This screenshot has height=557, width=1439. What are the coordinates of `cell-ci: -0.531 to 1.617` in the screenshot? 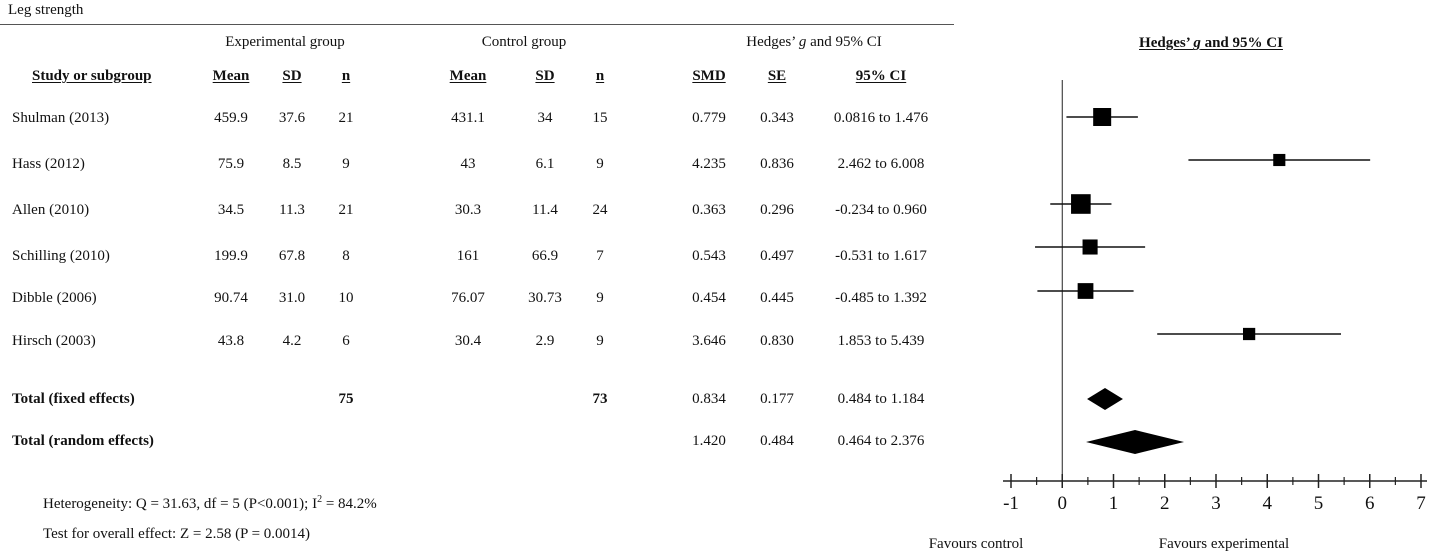 It's located at (881, 256).